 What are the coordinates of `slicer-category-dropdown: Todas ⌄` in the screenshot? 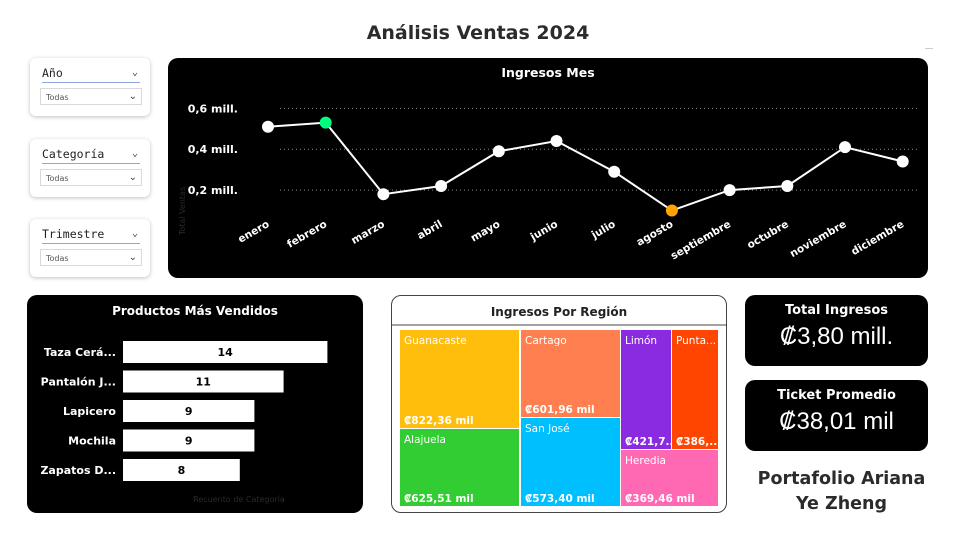 It's located at (91, 177).